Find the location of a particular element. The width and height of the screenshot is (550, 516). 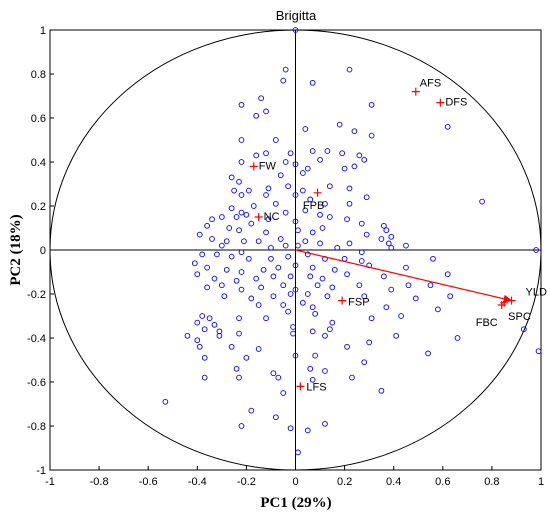

y-tick-label: -0.4 is located at coordinates (36, 339).